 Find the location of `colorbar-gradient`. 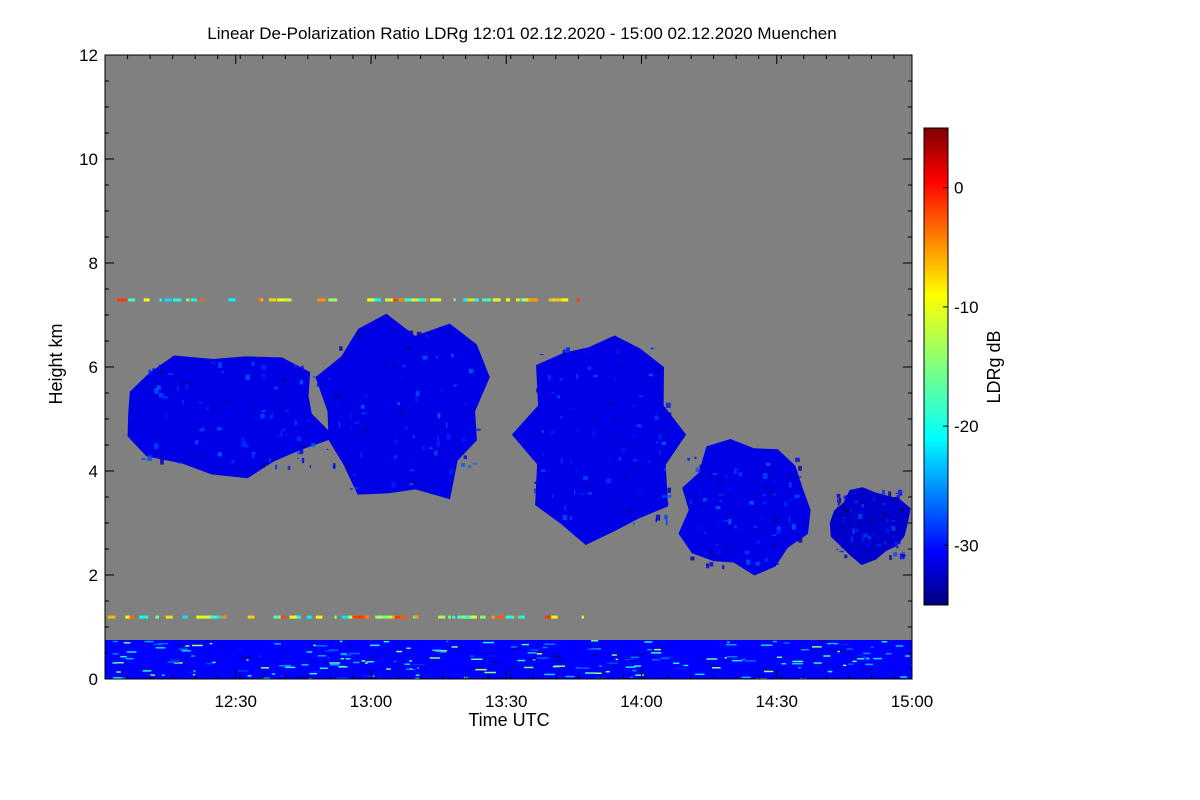

colorbar-gradient is located at coordinates (936, 366).